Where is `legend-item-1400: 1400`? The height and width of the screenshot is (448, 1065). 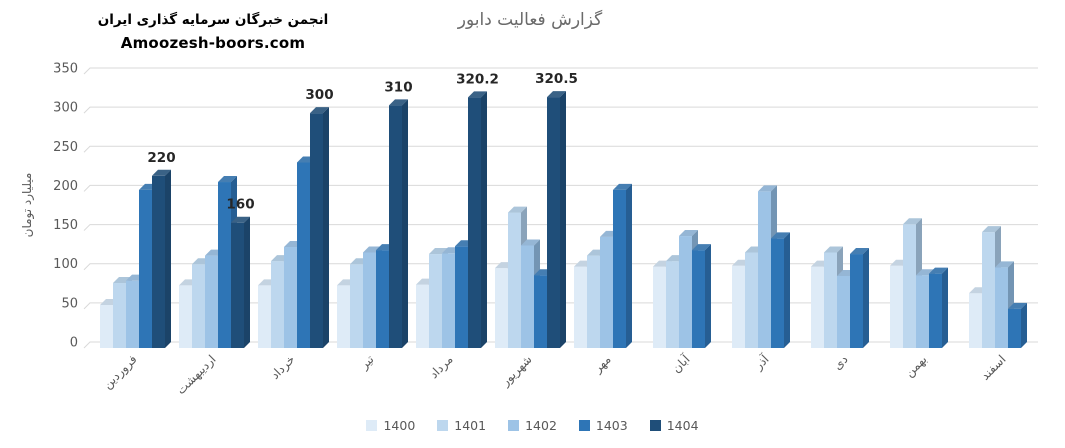
legend-item-1400: 1400 is located at coordinates (390, 425).